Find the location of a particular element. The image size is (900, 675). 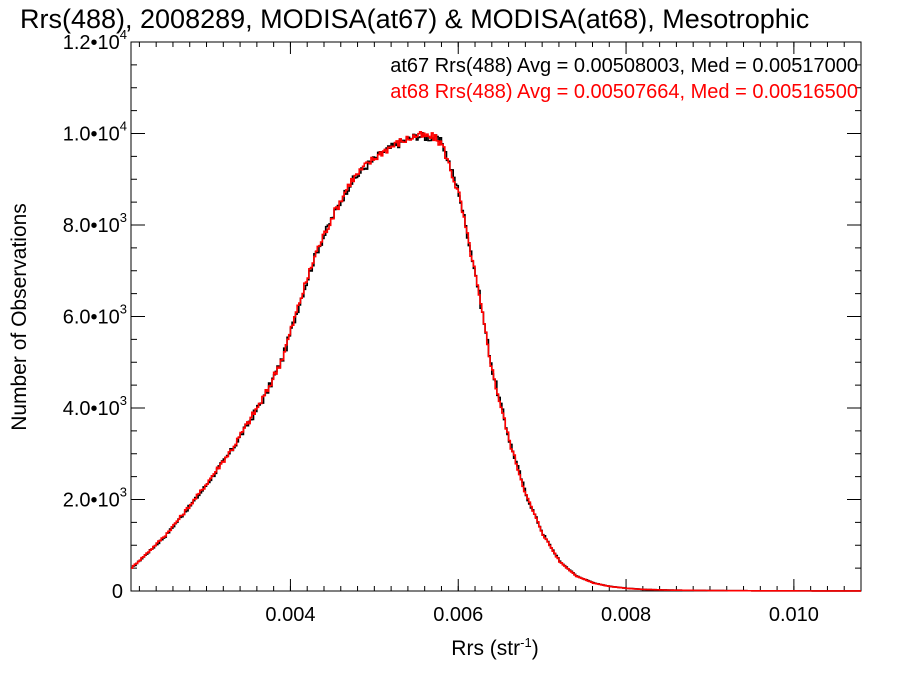

x-axis-label-sup: -1 is located at coordinates (526, 642).